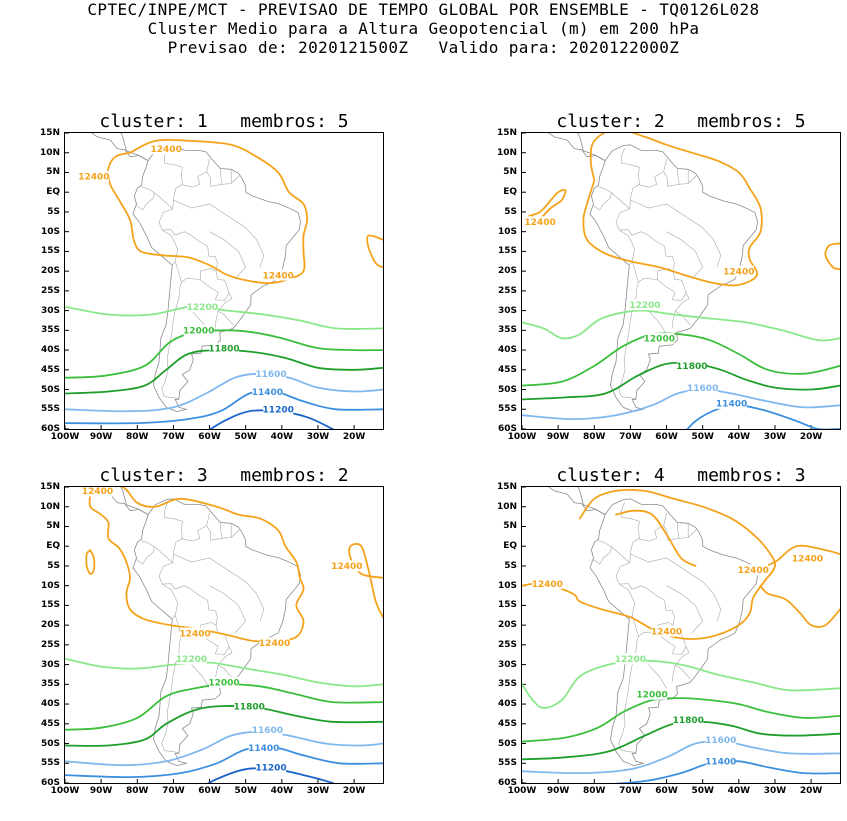 The width and height of the screenshot is (847, 821). What do you see at coordinates (224, 475) in the screenshot?
I see `panel-title: cluster: 3 membros: 2` at bounding box center [224, 475].